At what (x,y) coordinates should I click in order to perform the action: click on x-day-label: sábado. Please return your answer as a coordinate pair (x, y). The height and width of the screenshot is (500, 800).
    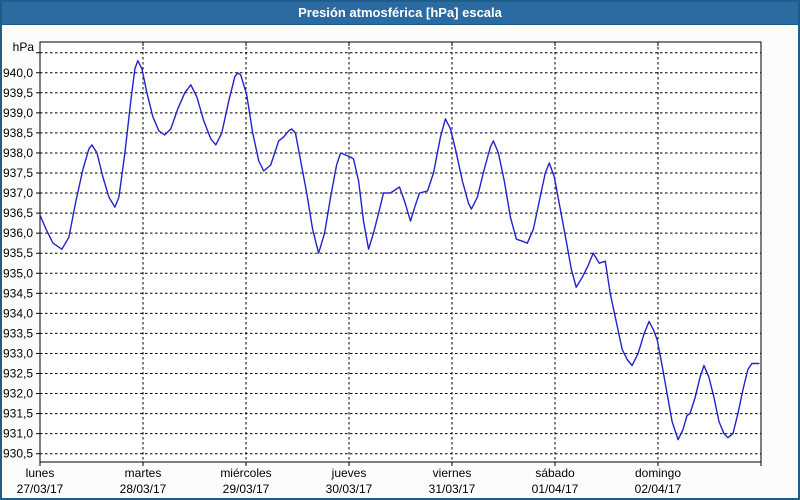
    Looking at the image, I should click on (555, 473).